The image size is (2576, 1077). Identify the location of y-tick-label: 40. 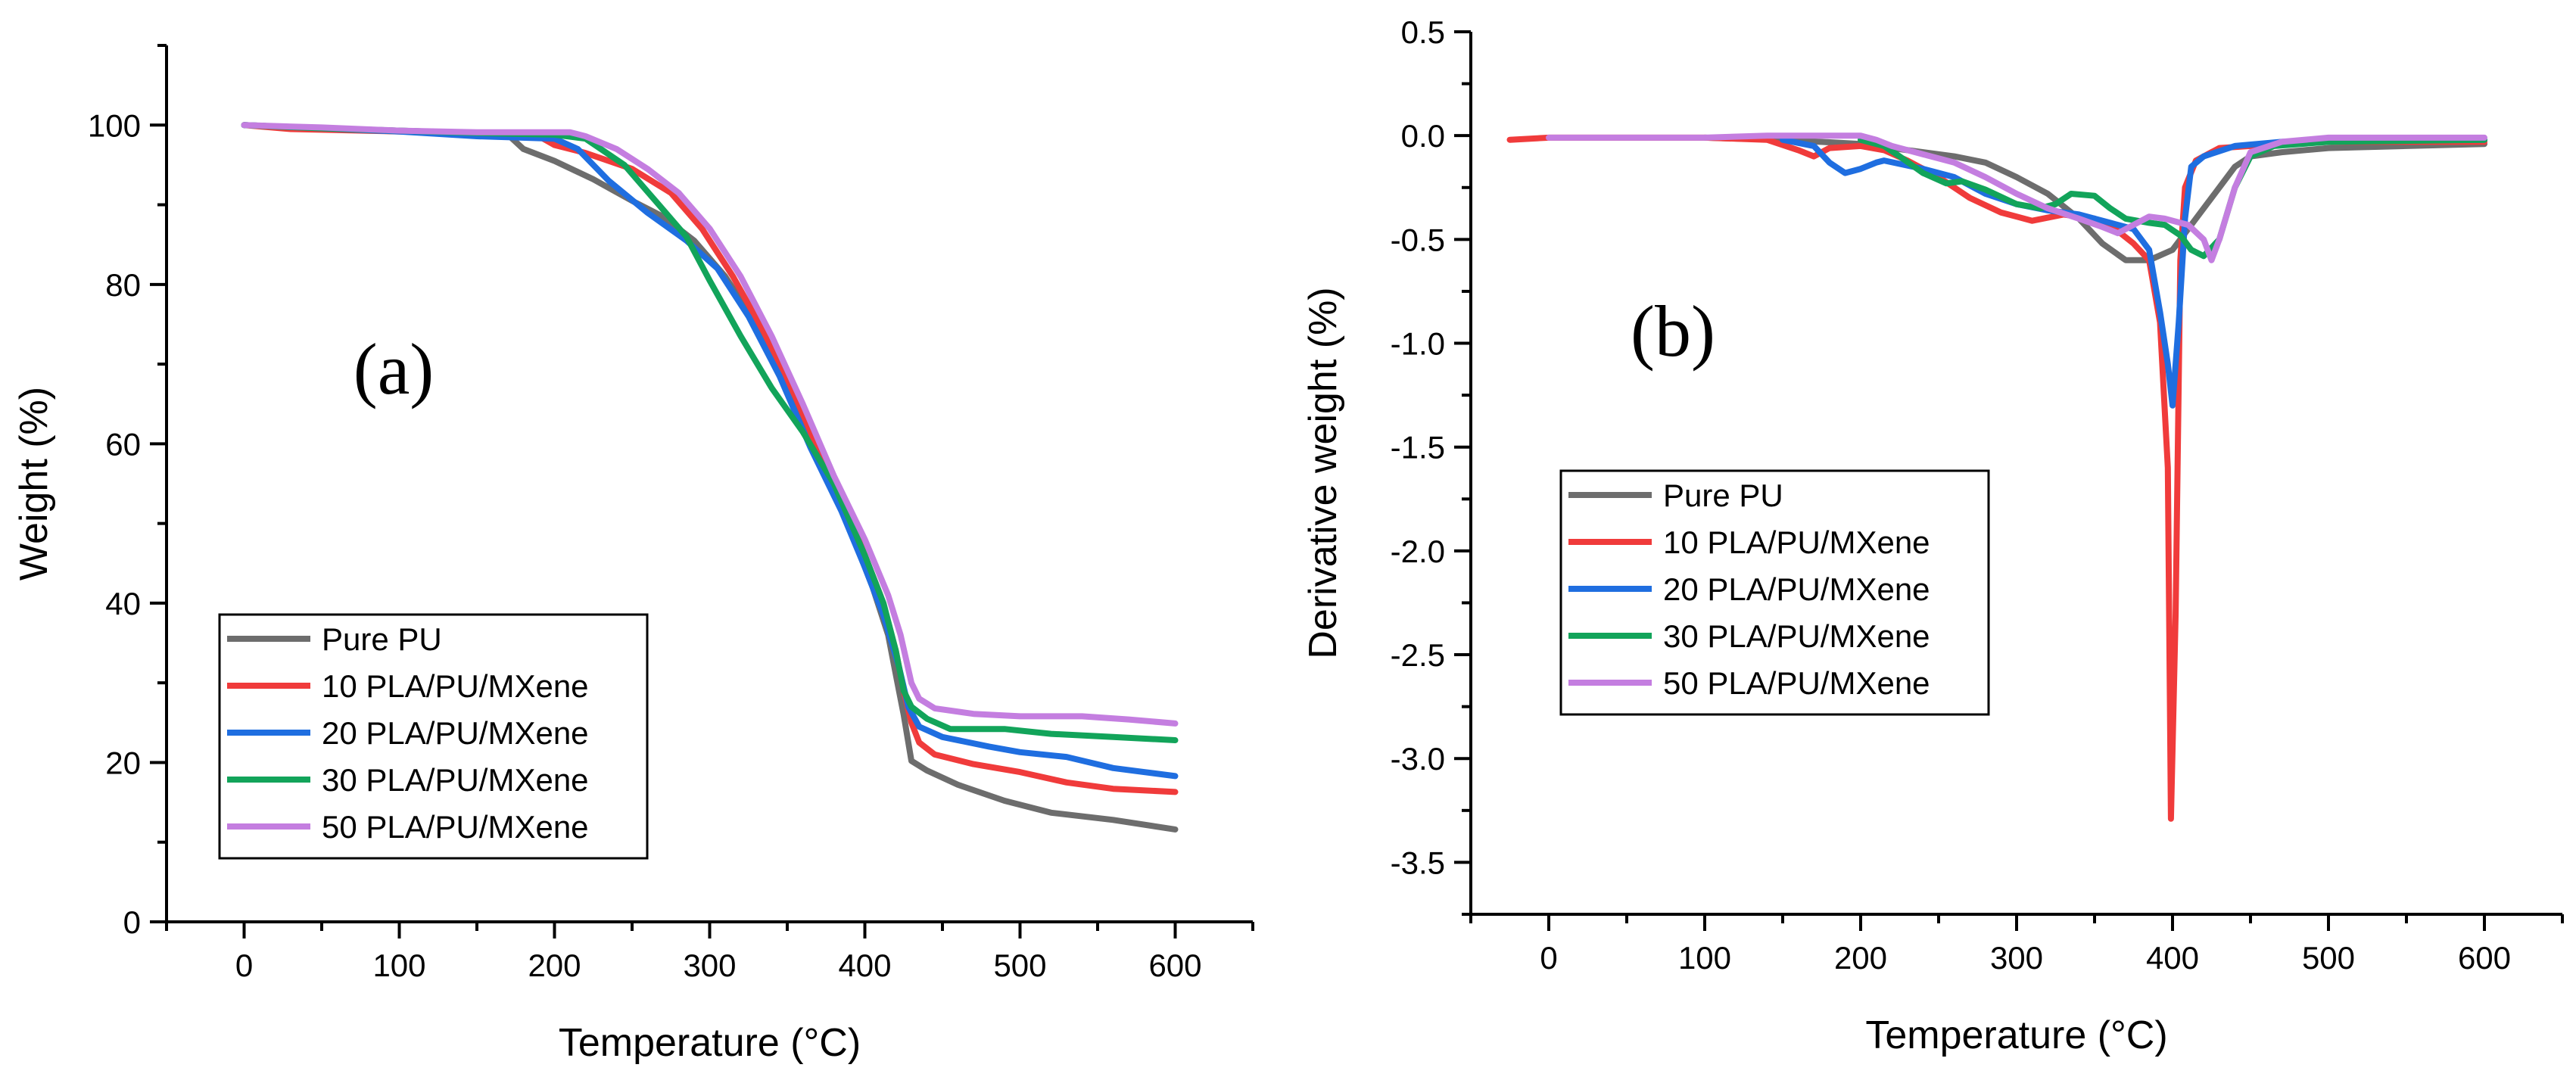
(123, 603).